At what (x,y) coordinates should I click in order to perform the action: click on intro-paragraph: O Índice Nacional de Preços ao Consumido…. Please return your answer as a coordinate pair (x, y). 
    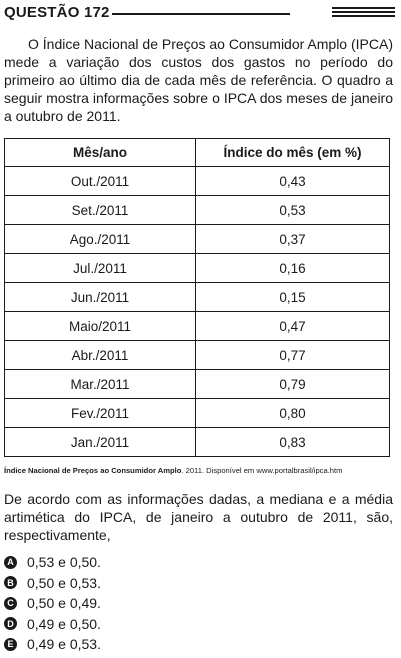
    Looking at the image, I should click on (198, 80).